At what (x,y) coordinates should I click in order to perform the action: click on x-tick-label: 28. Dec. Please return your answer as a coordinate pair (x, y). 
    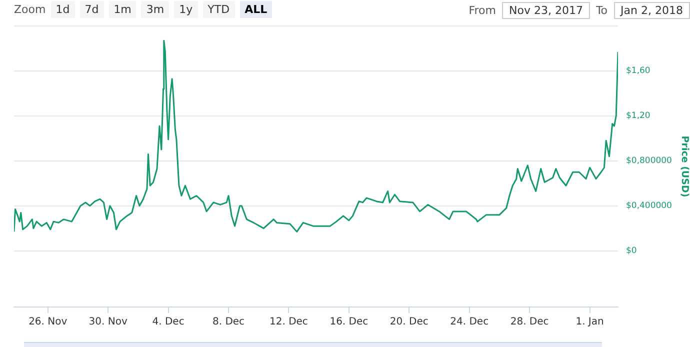
    Looking at the image, I should click on (529, 322).